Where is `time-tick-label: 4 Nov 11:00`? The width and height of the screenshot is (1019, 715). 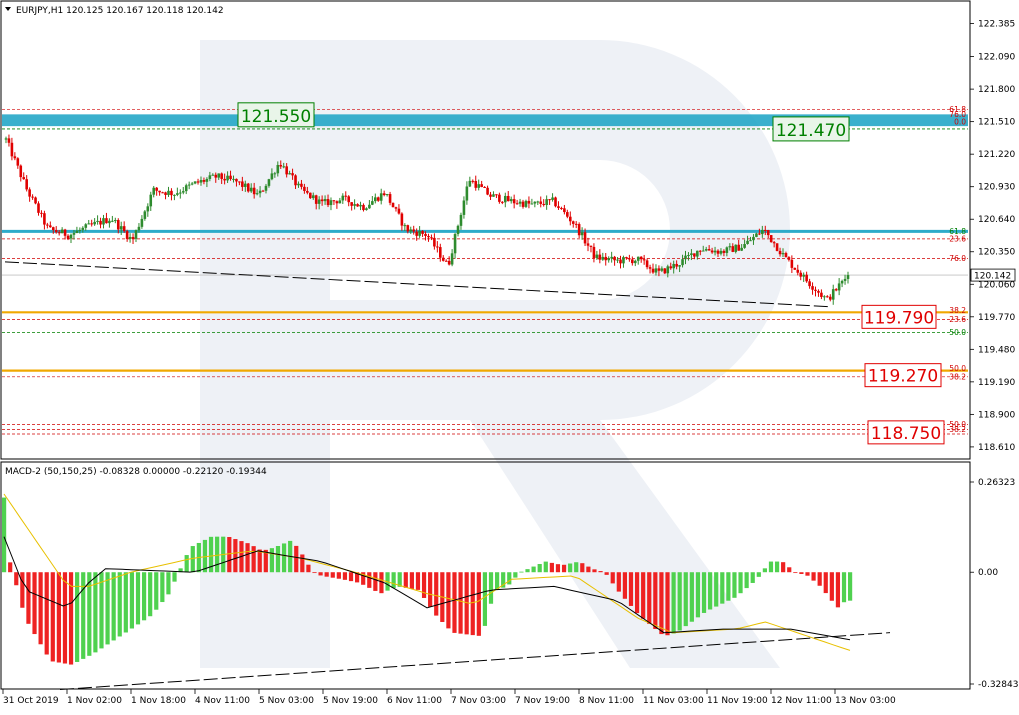
time-tick-label: 4 Nov 11:00 is located at coordinates (222, 701).